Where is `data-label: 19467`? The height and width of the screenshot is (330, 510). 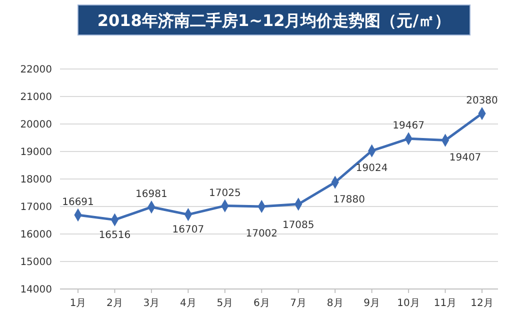
data-label: 19467 is located at coordinates (408, 126).